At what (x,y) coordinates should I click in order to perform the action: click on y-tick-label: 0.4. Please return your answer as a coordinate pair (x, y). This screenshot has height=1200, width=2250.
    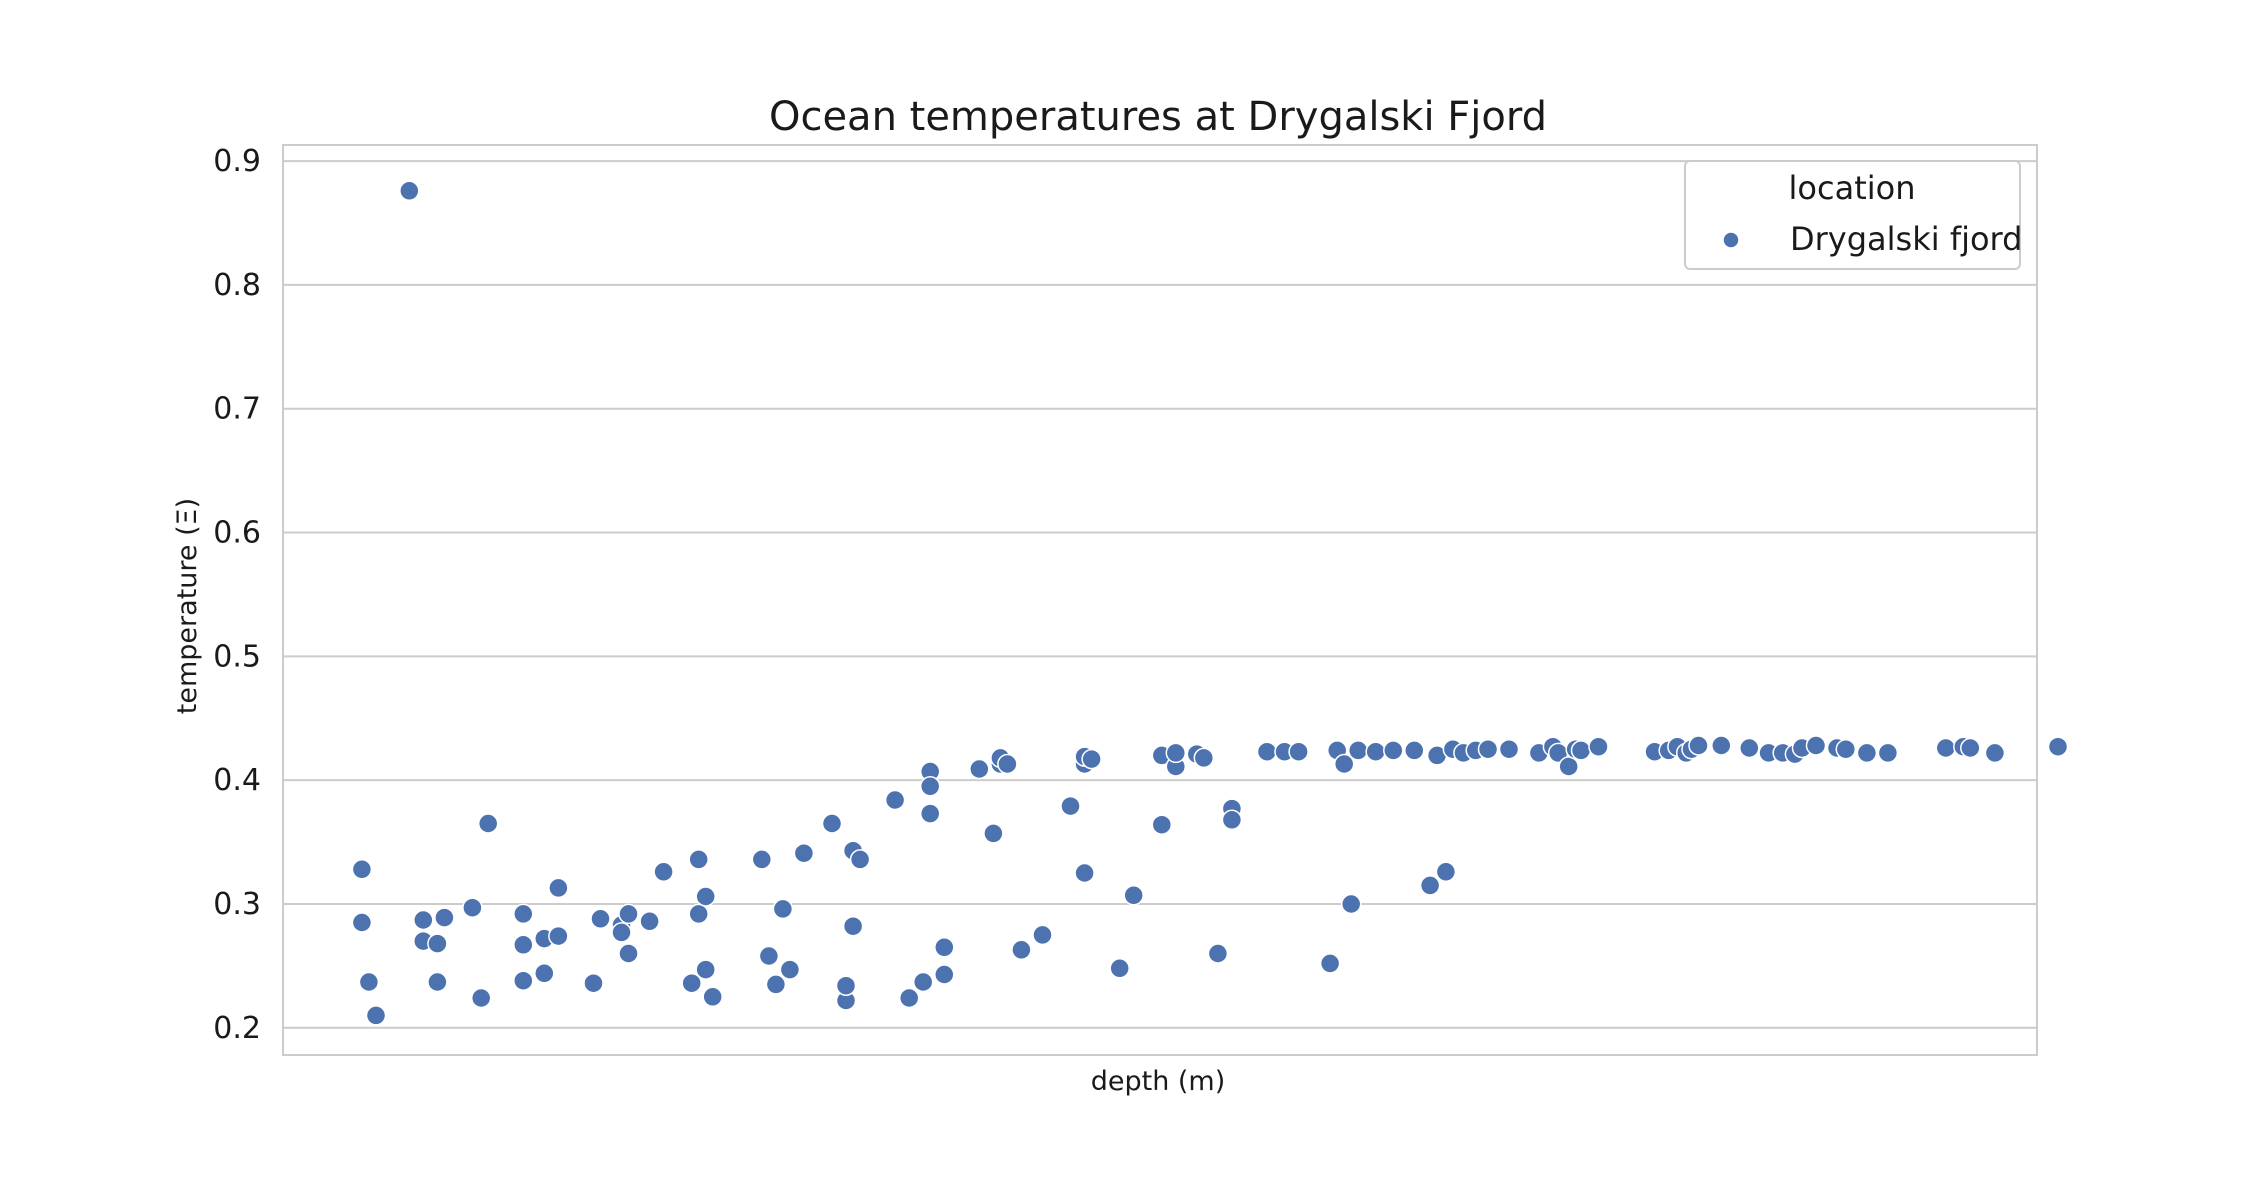
    Looking at the image, I should click on (237, 780).